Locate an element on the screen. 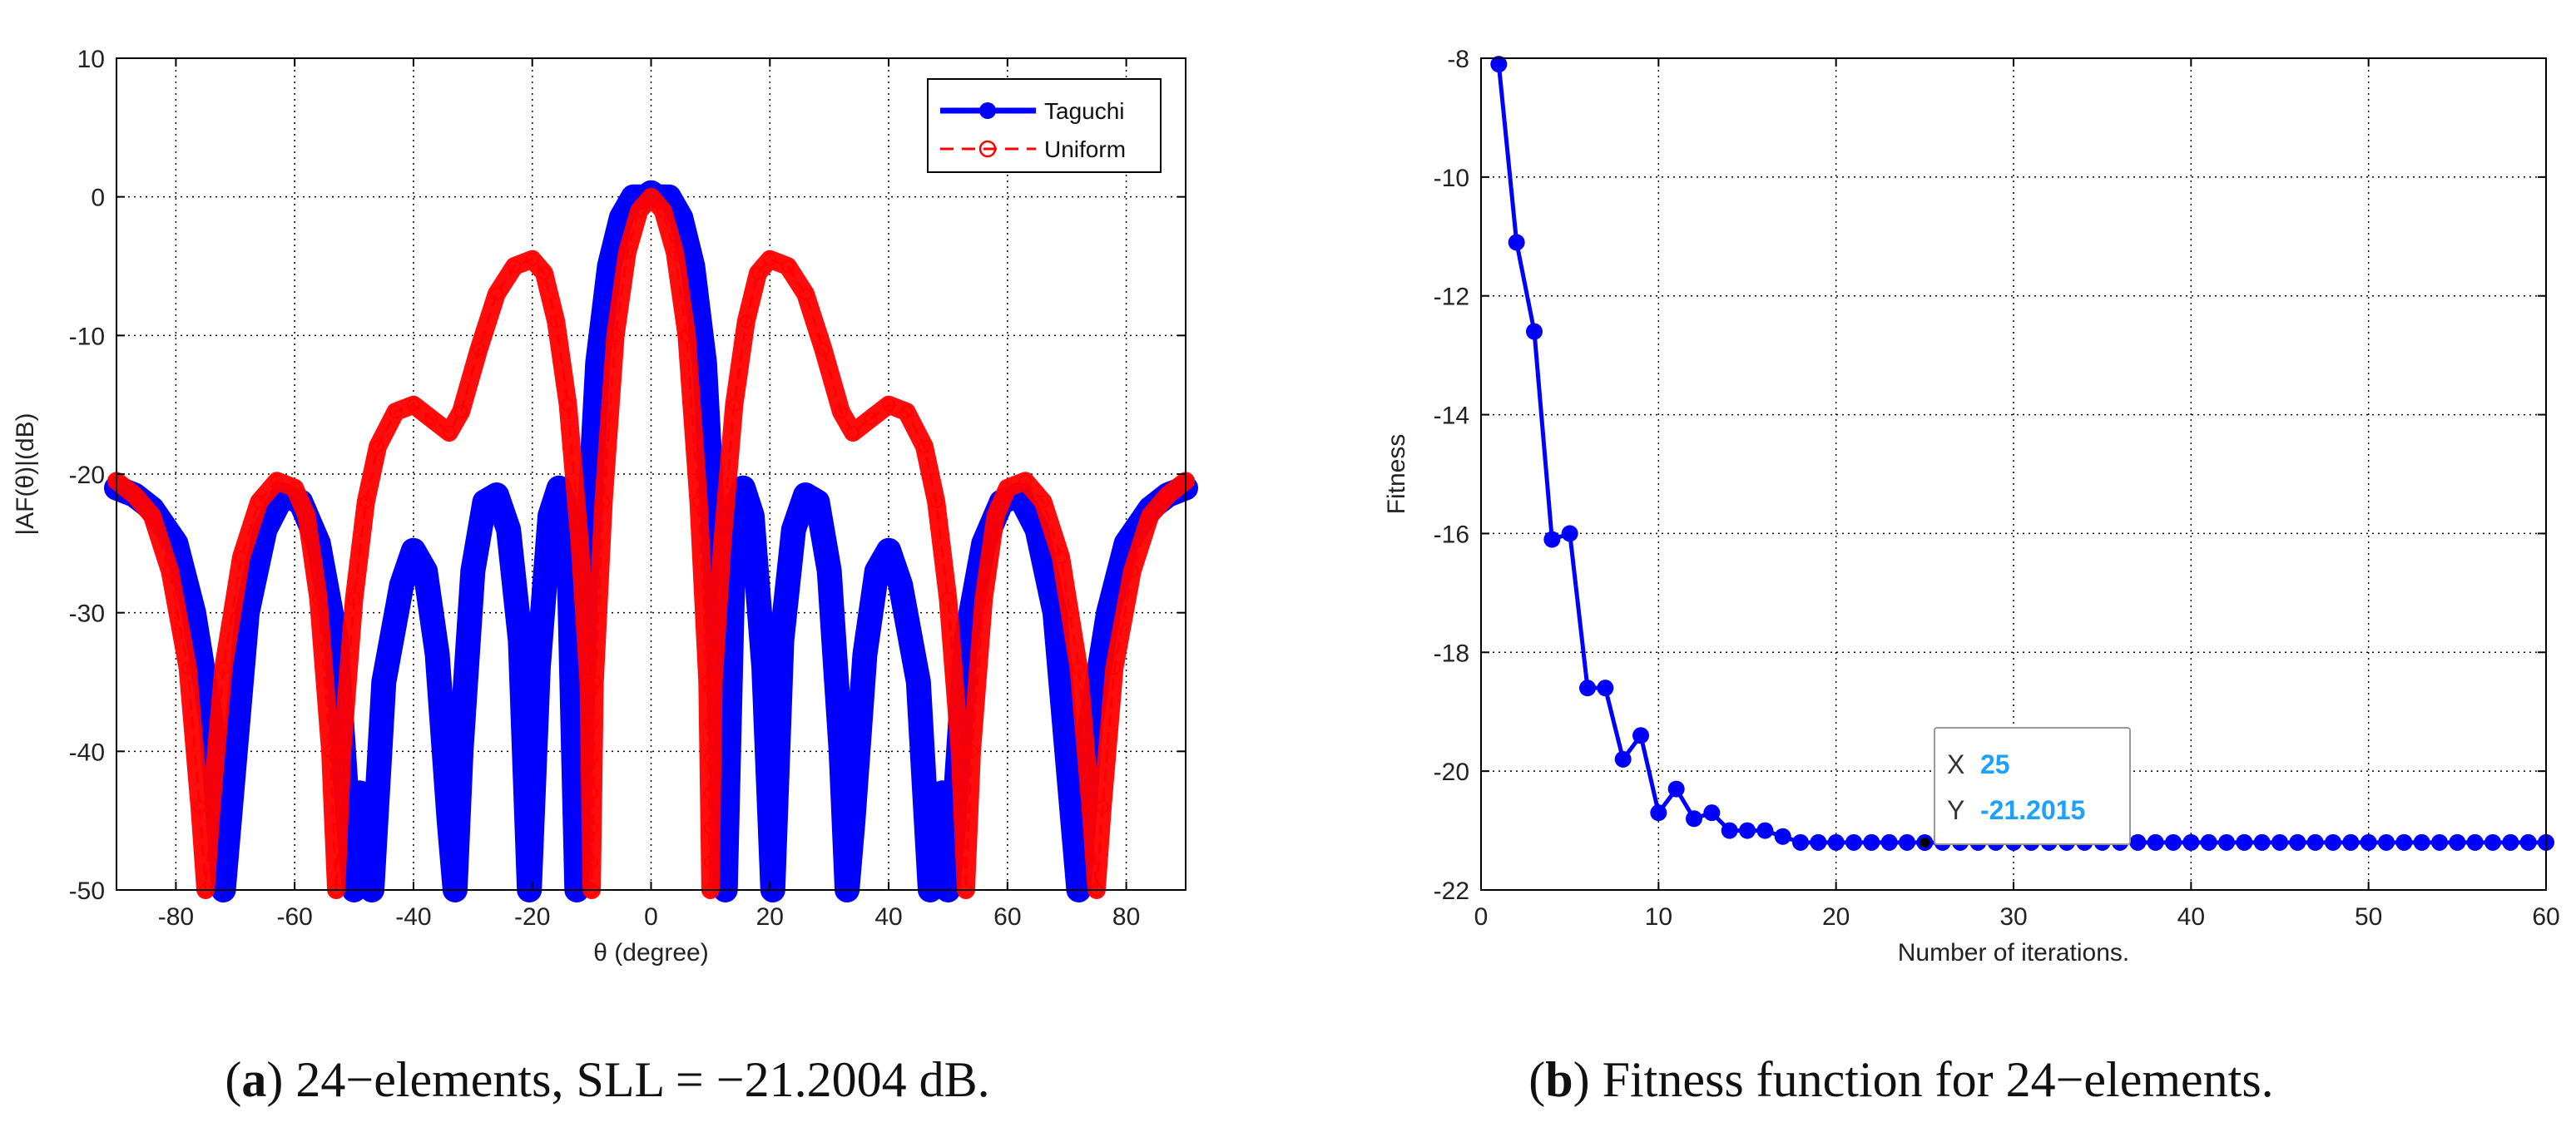 This screenshot has width=2576, height=1137. y-tick-label: -16 is located at coordinates (1451, 534).